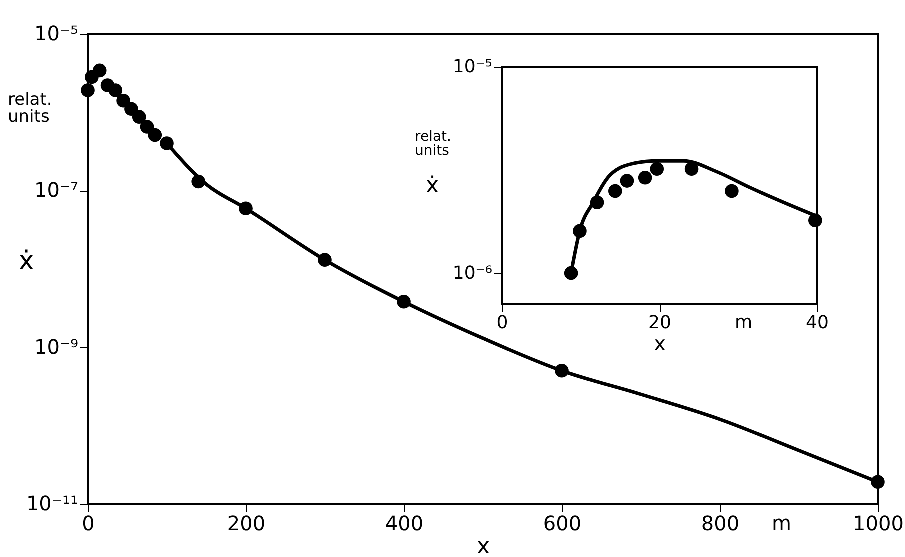  What do you see at coordinates (52, 504) in the screenshot?
I see `y-tick-label: 10⁻¹¹` at bounding box center [52, 504].